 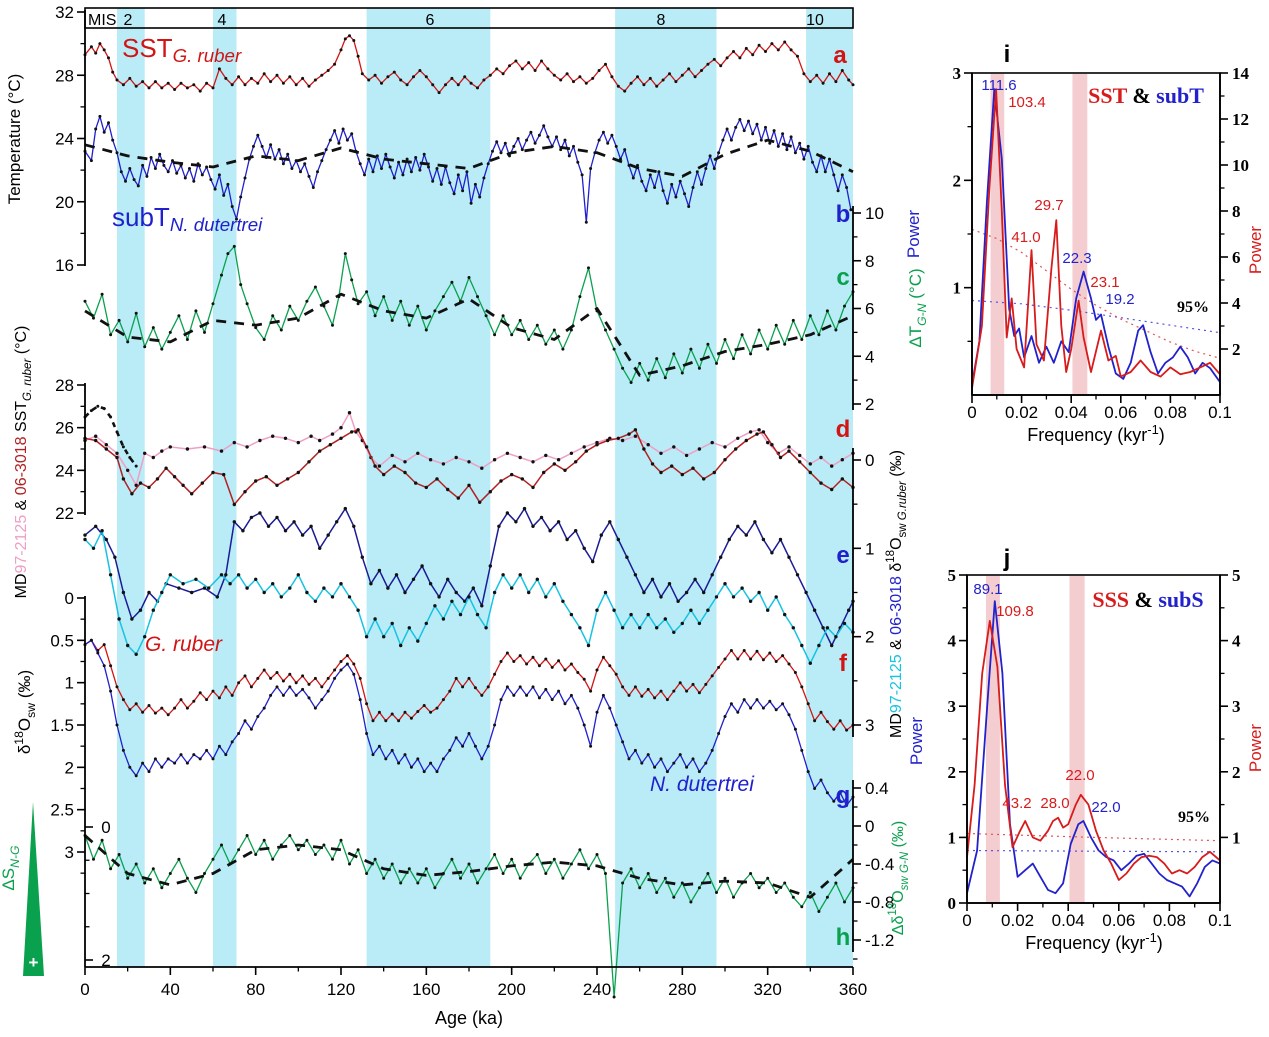 I want to click on power-j-right-axis-tick-label: 4, so click(x=1236, y=641).